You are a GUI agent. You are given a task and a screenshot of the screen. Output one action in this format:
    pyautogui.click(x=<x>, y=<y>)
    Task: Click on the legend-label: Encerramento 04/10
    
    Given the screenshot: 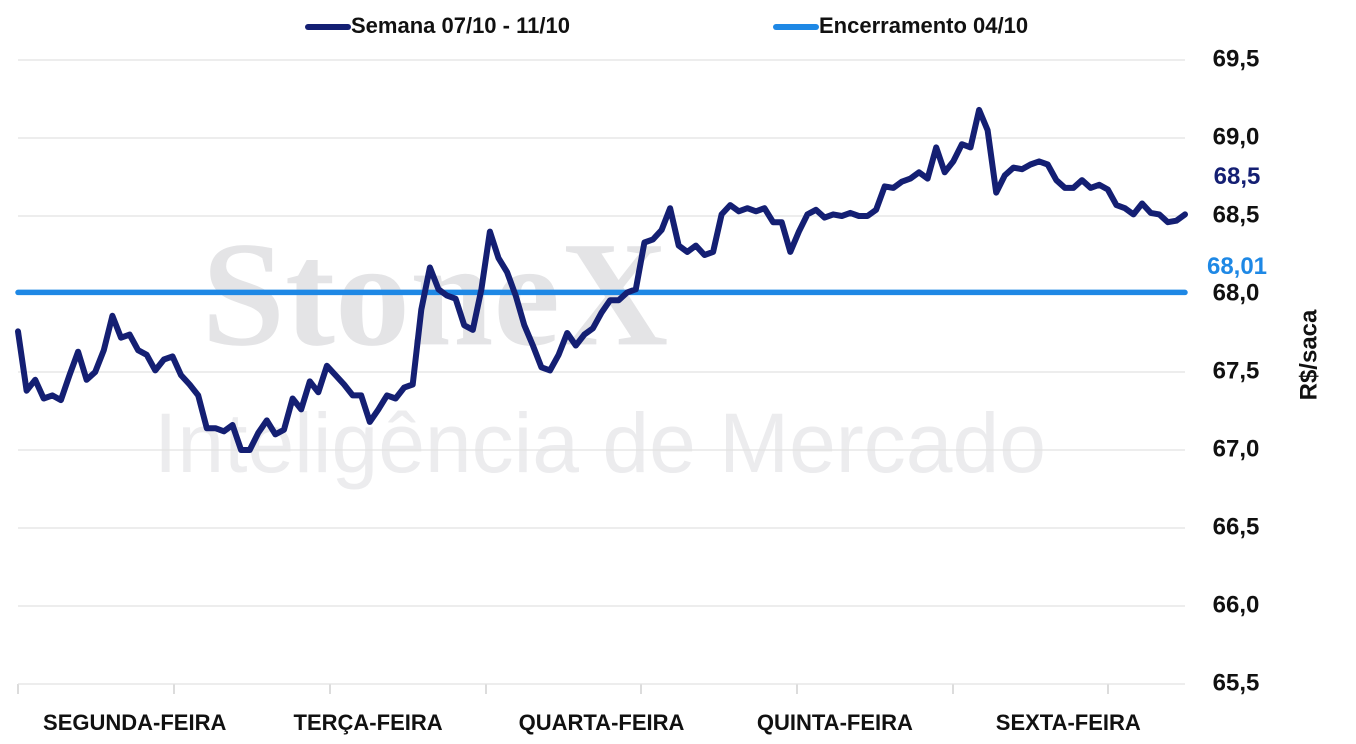 What is the action you would take?
    pyautogui.click(x=923, y=25)
    